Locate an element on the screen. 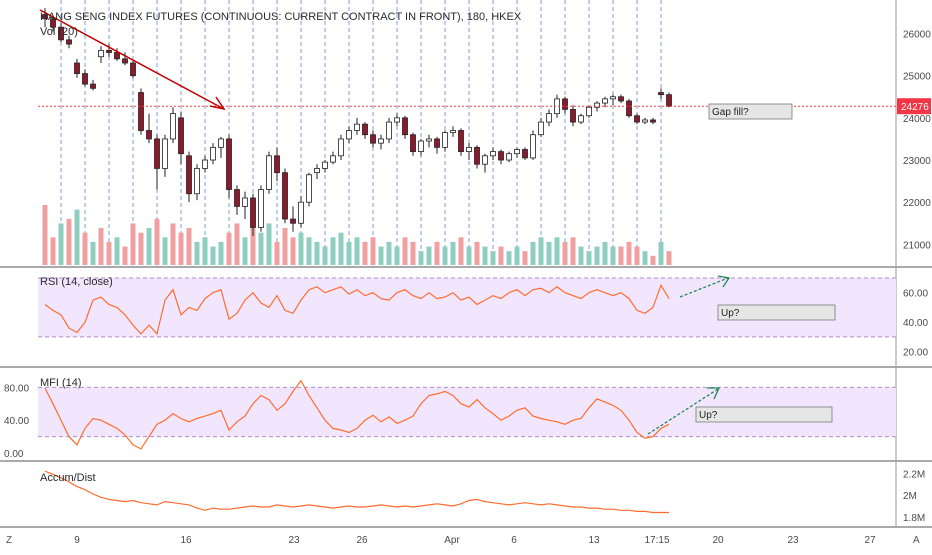 The height and width of the screenshot is (555, 932). bottom-left-label: Z is located at coordinates (9, 540).